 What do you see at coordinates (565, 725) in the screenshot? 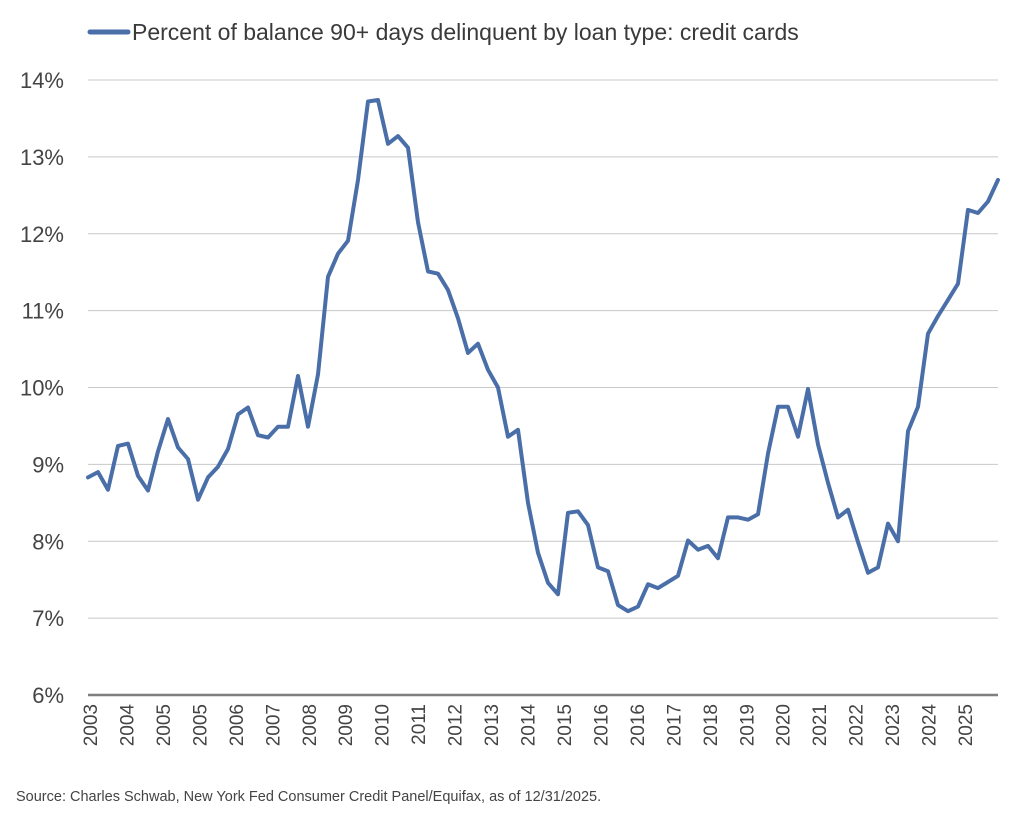
I see `x-tick-label: 2015` at bounding box center [565, 725].